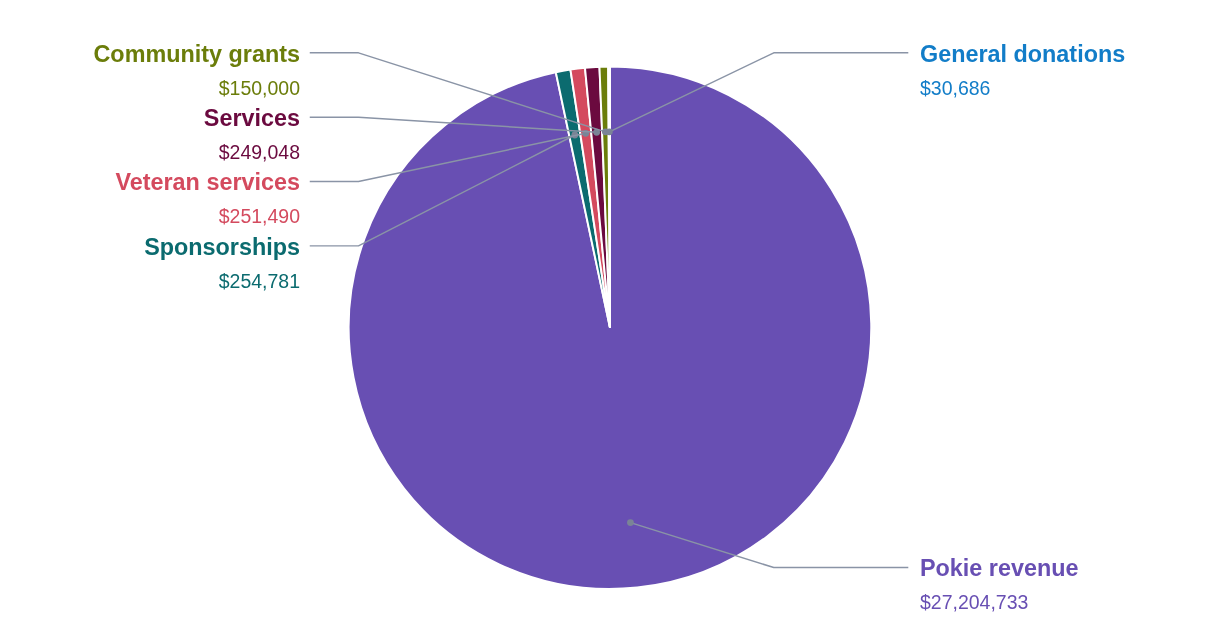 The height and width of the screenshot is (636, 1220). Describe the element at coordinates (1023, 53) in the screenshot. I see `slice-label: General donations` at that location.